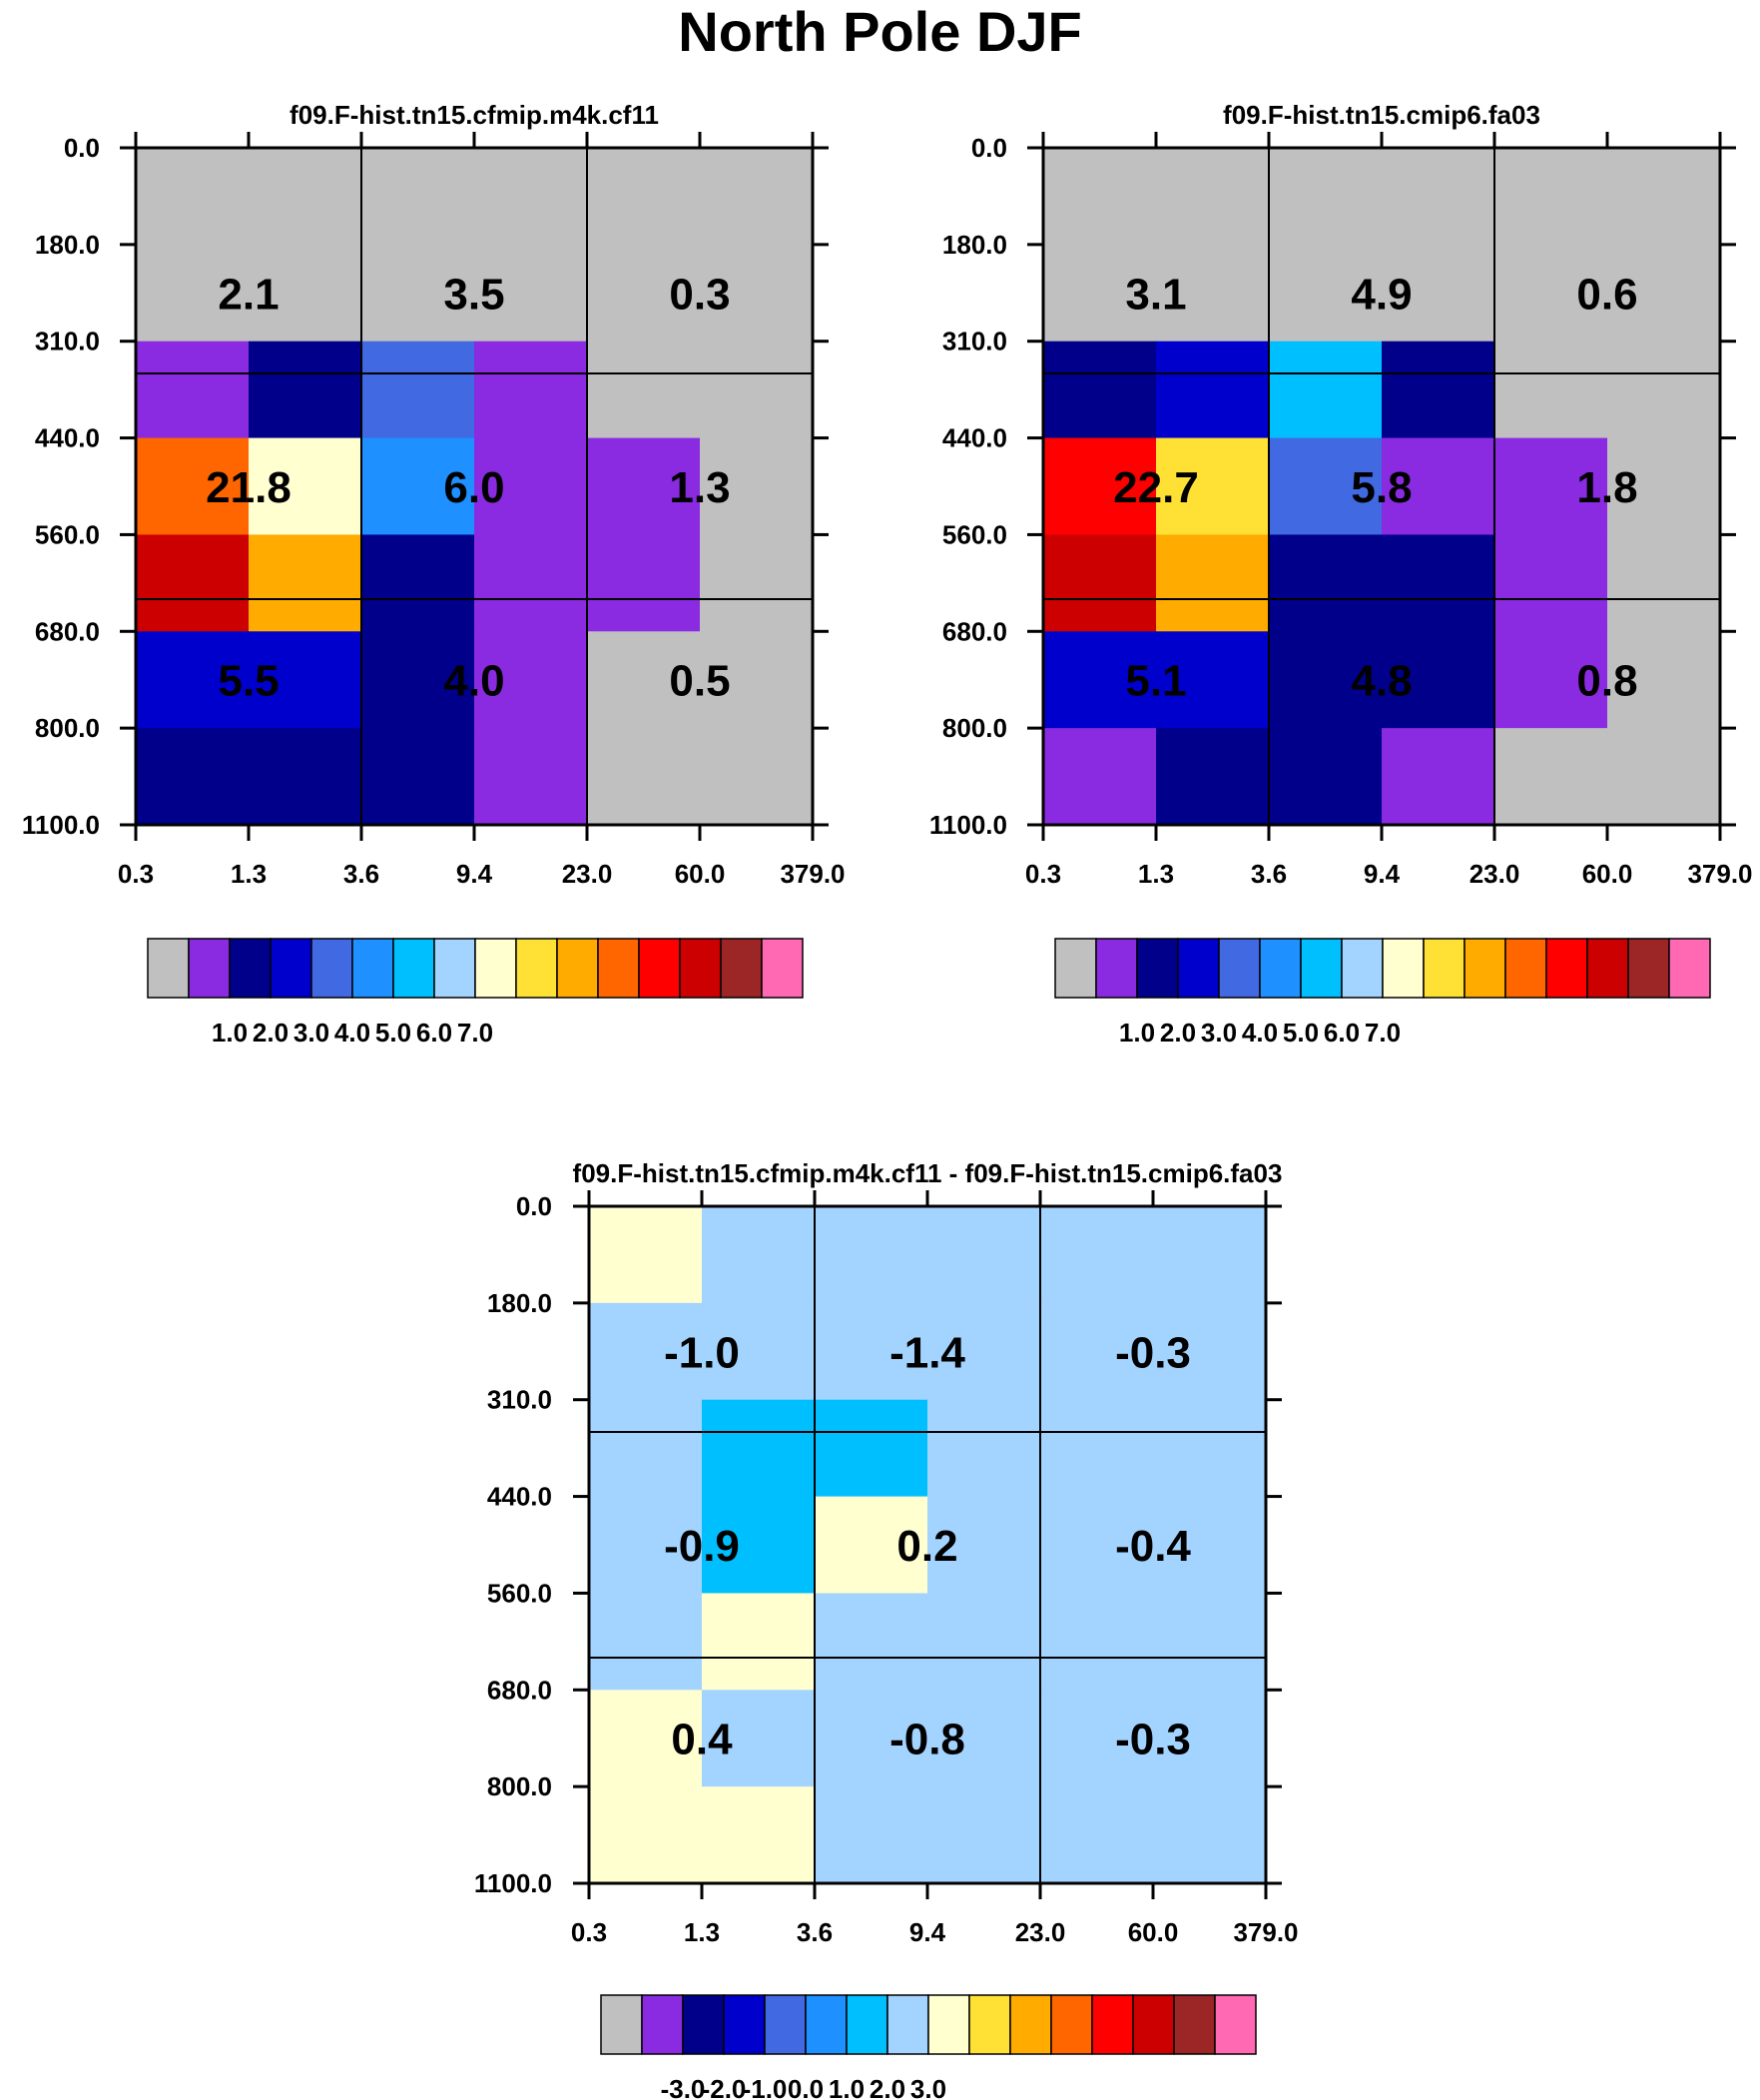  Describe the element at coordinates (974, 438) in the screenshot. I see `y-tick-label: 440.0` at that location.